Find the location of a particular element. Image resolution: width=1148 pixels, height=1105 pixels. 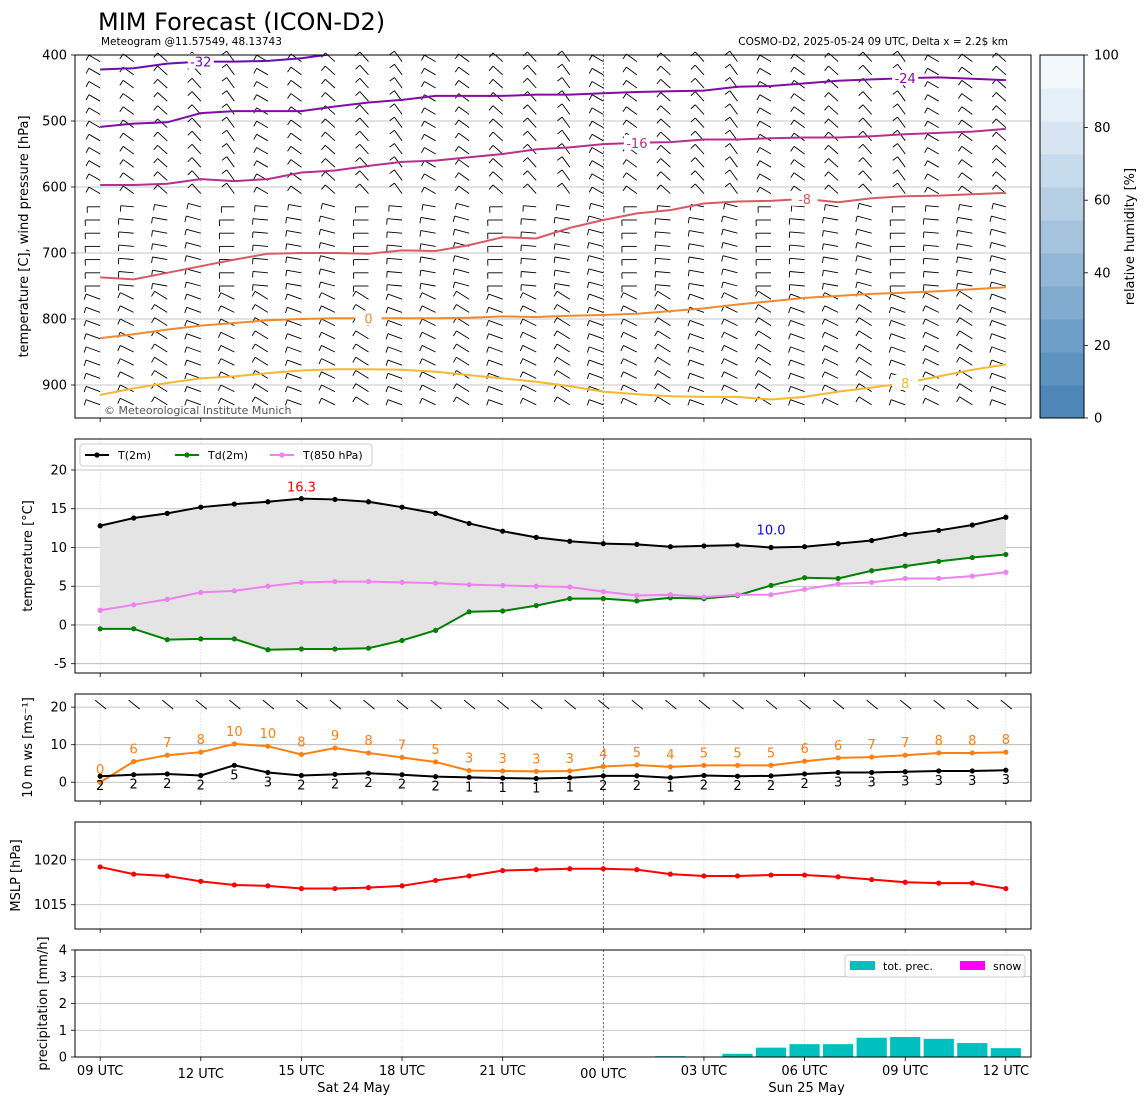

wind-value-label: 2 is located at coordinates (804, 784).